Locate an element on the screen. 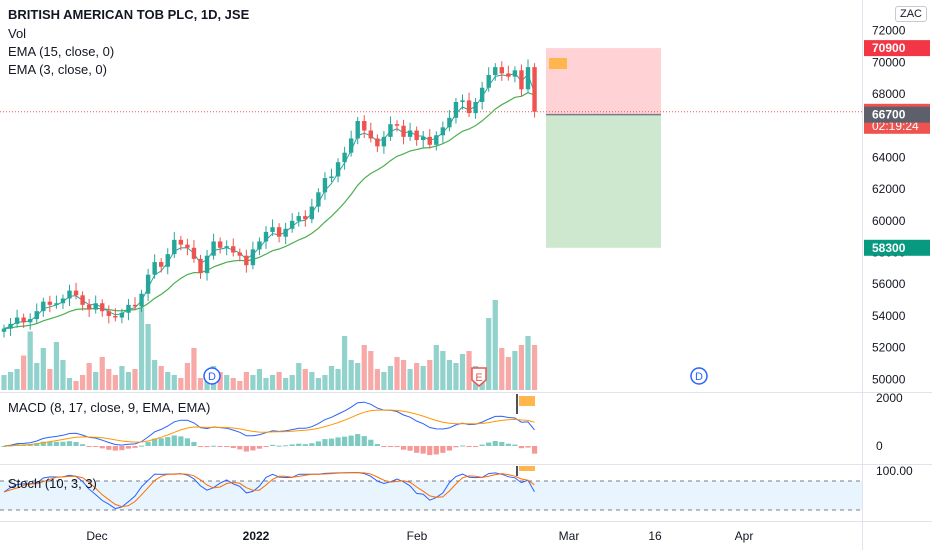 The height and width of the screenshot is (550, 932). stoch-k-line is located at coordinates (269, 490).